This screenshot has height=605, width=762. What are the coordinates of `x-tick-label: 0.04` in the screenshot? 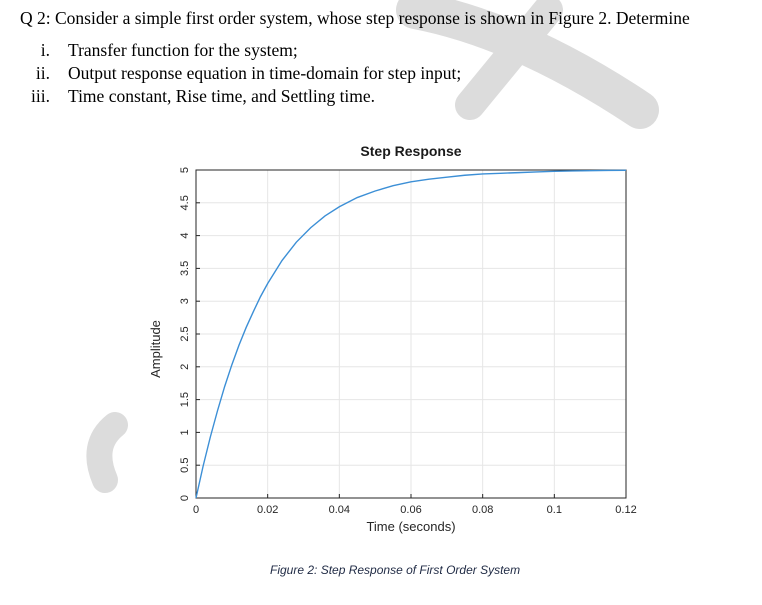 It's located at (339, 510).